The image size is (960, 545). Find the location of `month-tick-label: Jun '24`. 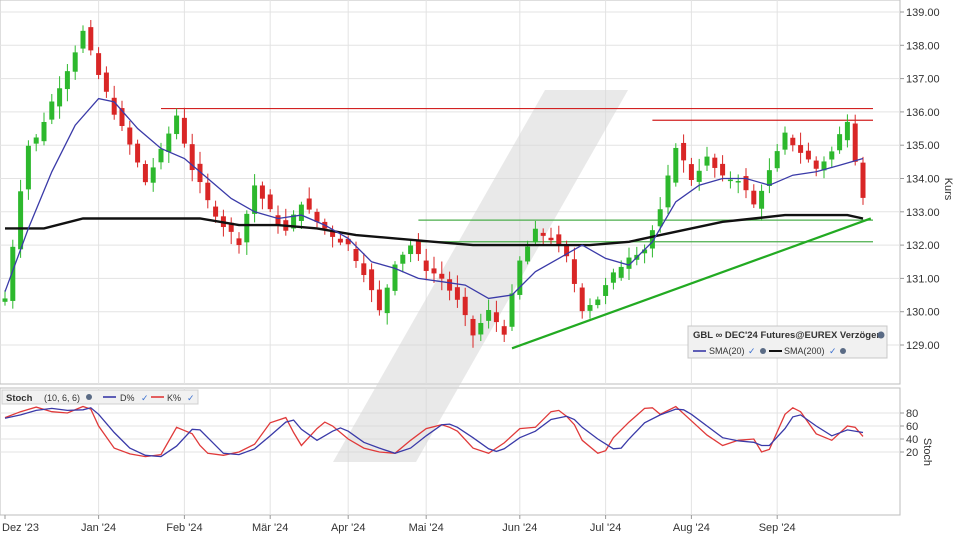

month-tick-label: Jun '24 is located at coordinates (519, 528).